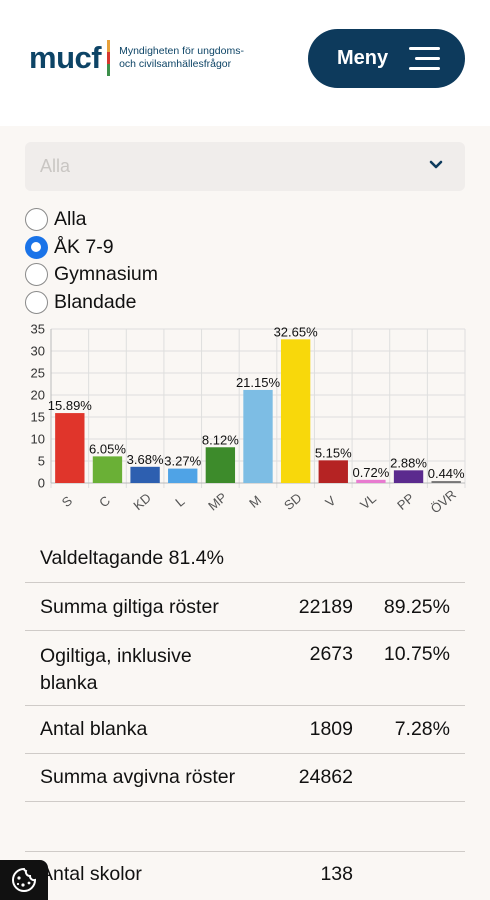 The height and width of the screenshot is (900, 490). I want to click on bar-data-label: 21.15%, so click(258, 382).